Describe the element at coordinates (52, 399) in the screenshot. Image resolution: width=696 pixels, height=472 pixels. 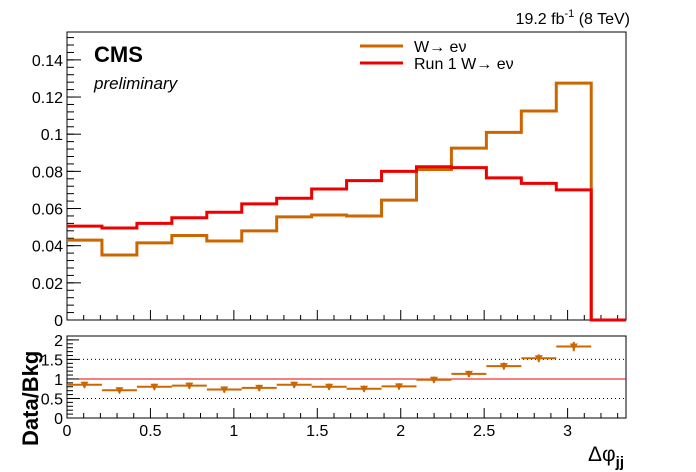
I see `ratio-y-tick-label: 0.5` at that location.